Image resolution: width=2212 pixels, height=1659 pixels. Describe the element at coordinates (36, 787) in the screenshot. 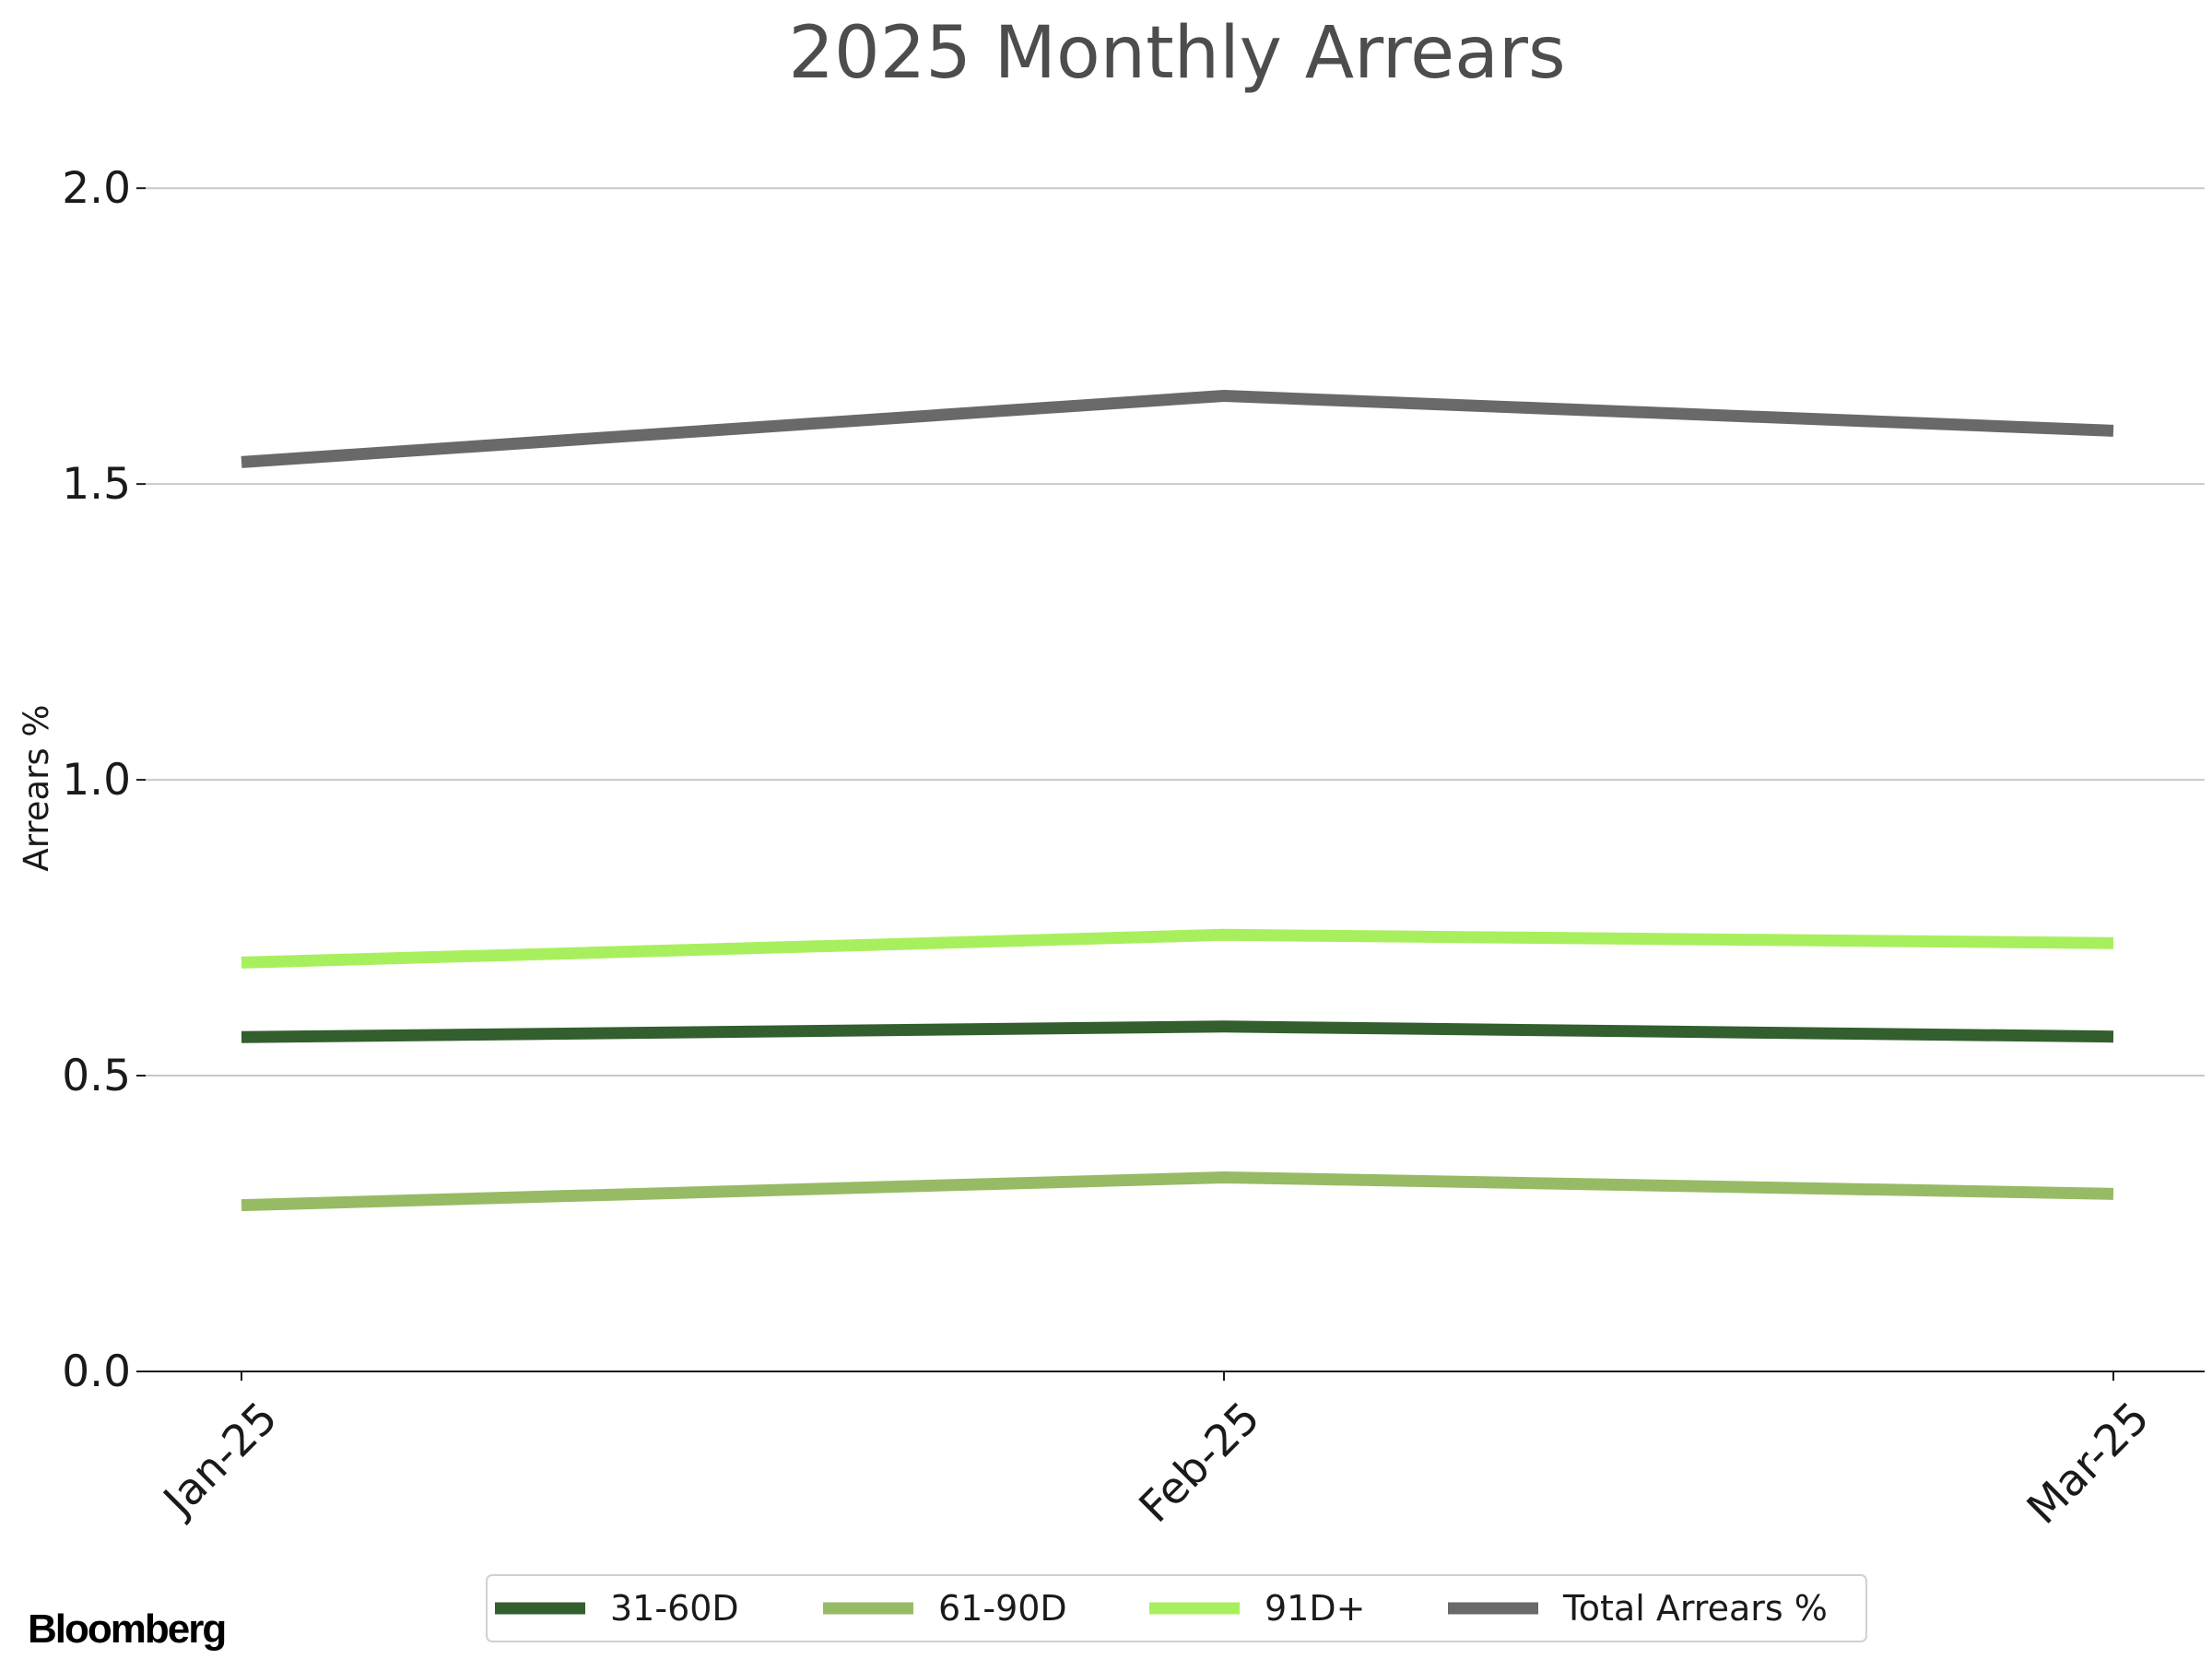

I see `y-axis-label: Arrears %` at that location.